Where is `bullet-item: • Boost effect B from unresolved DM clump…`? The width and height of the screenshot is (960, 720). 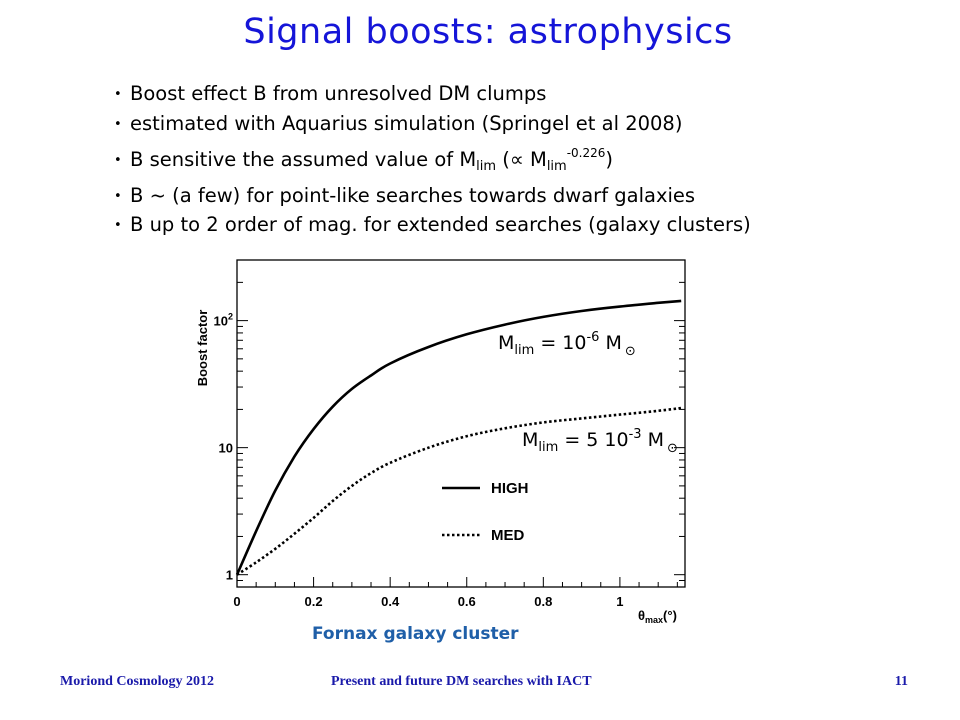 bullet-item: • Boost effect B from unresolved DM clump… is located at coordinates (432, 95).